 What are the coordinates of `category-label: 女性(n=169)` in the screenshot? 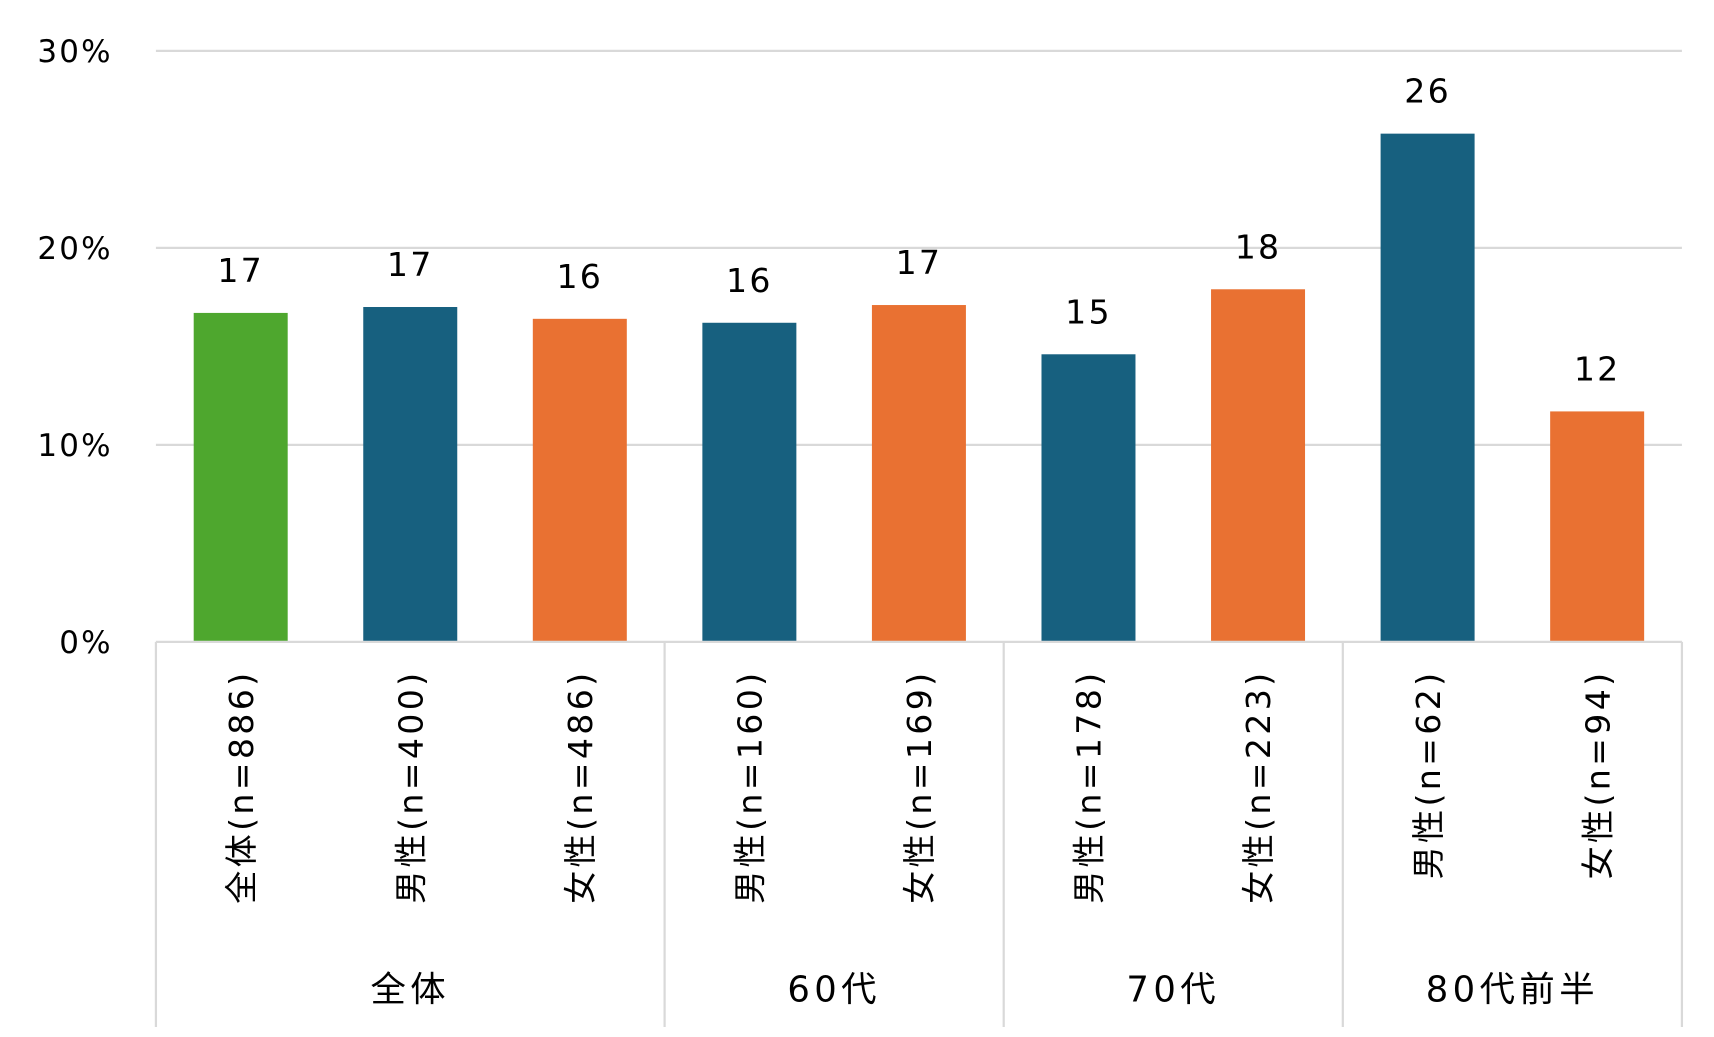 It's located at (919, 787).